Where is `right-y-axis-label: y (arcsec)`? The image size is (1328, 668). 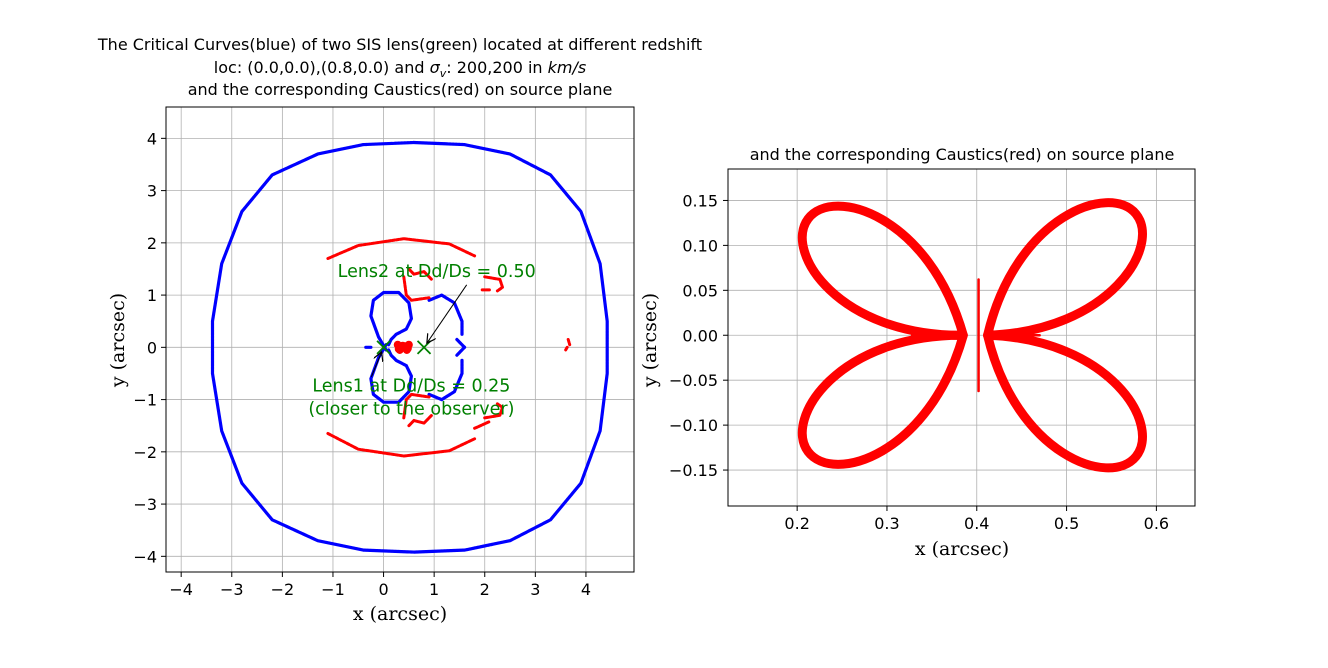 right-y-axis-label: y (arcsec) is located at coordinates (650, 340).